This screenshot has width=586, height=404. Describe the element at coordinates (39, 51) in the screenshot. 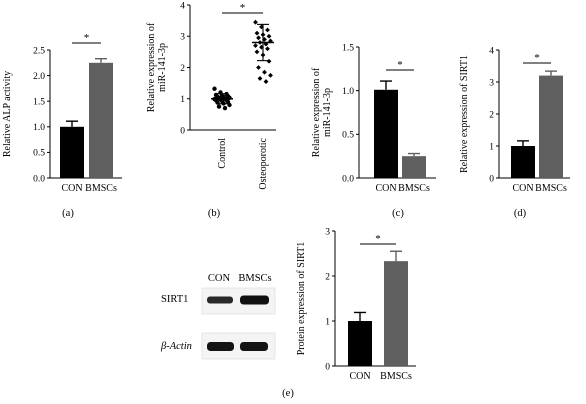

I see `y-tick-label: 2.5` at that location.